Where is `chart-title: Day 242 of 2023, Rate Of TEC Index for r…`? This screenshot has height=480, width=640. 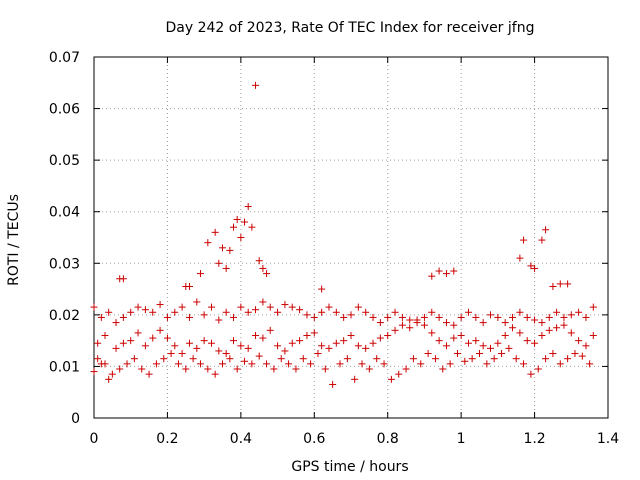 chart-title: Day 242 of 2023, Rate Of TEC Index for r… is located at coordinates (350, 28).